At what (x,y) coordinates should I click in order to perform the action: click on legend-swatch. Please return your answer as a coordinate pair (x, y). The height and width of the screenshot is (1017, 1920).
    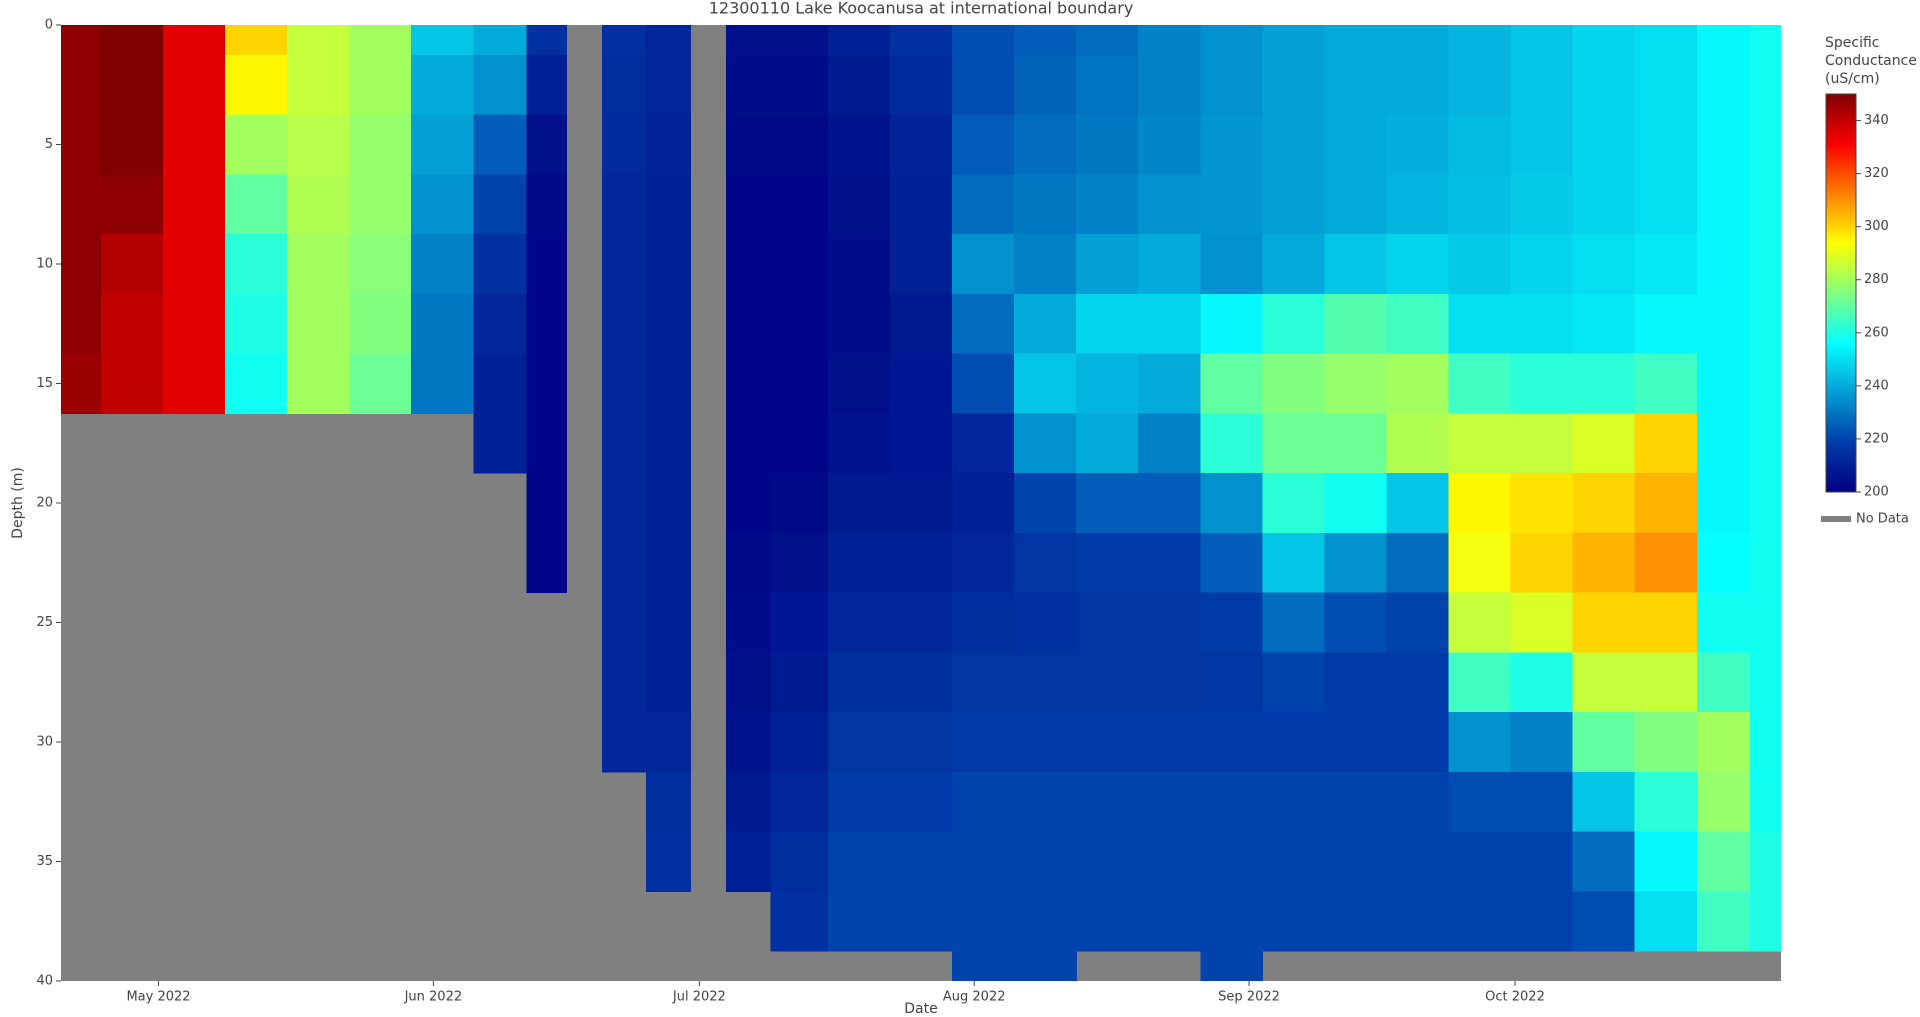
    Looking at the image, I should click on (1836, 519).